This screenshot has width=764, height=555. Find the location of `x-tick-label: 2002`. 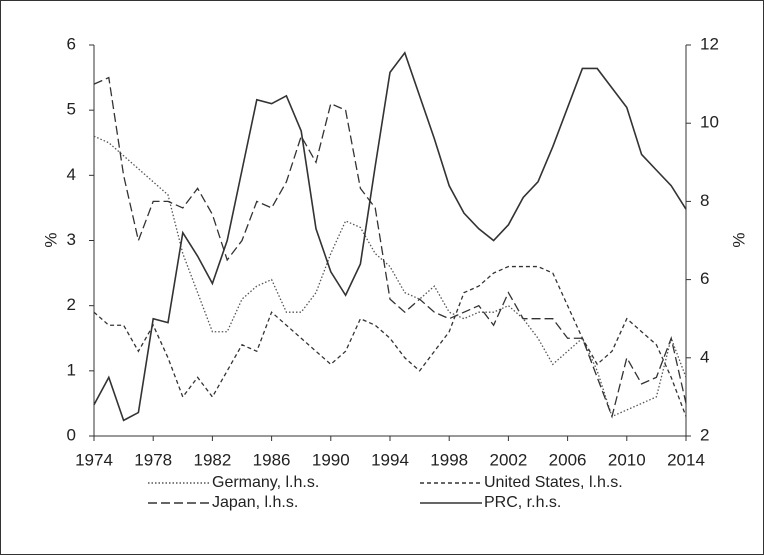

x-tick-label: 2002 is located at coordinates (508, 459).